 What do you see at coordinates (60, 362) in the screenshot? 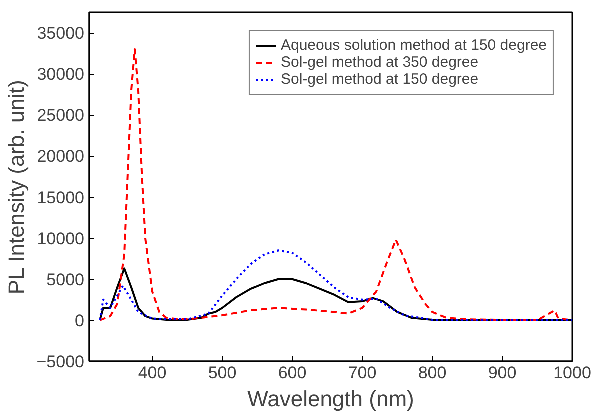
I see `y-tick-label: −5000` at bounding box center [60, 362].